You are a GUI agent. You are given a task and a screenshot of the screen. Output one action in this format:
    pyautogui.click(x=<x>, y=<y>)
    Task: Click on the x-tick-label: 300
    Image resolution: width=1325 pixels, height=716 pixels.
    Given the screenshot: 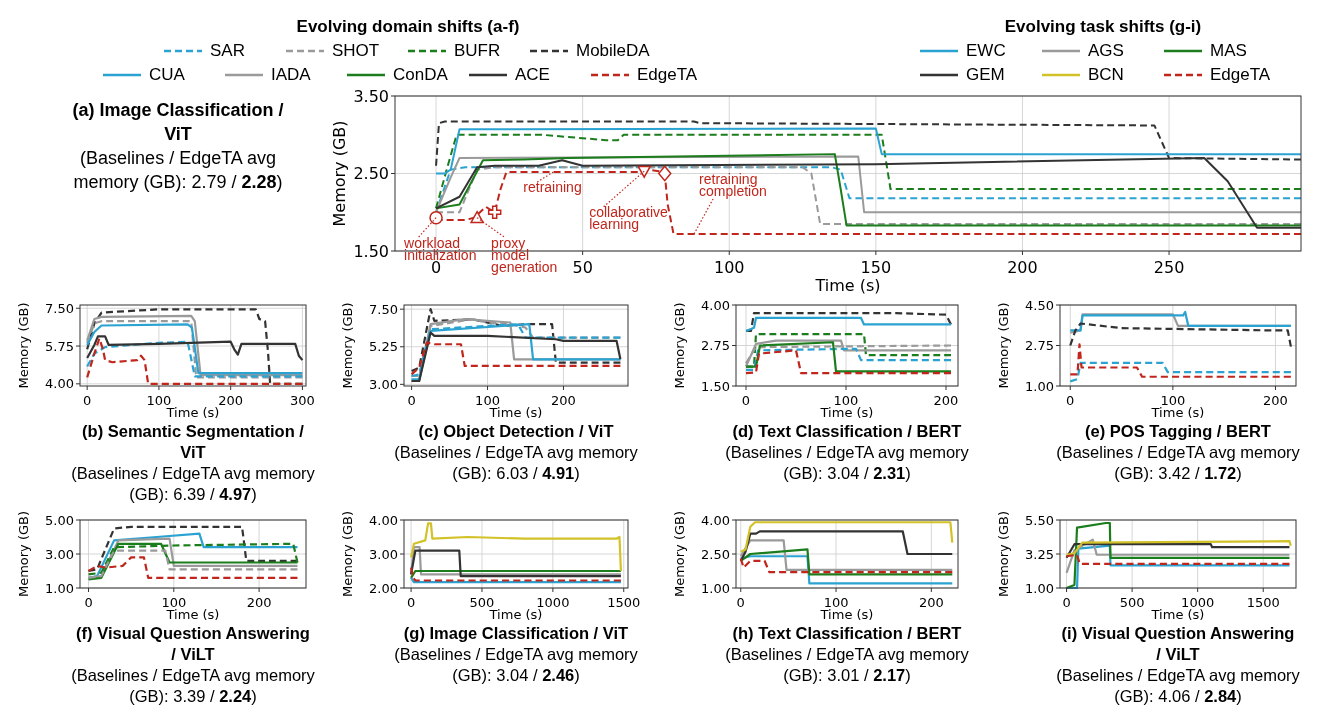 What is the action you would take?
    pyautogui.click(x=302, y=400)
    